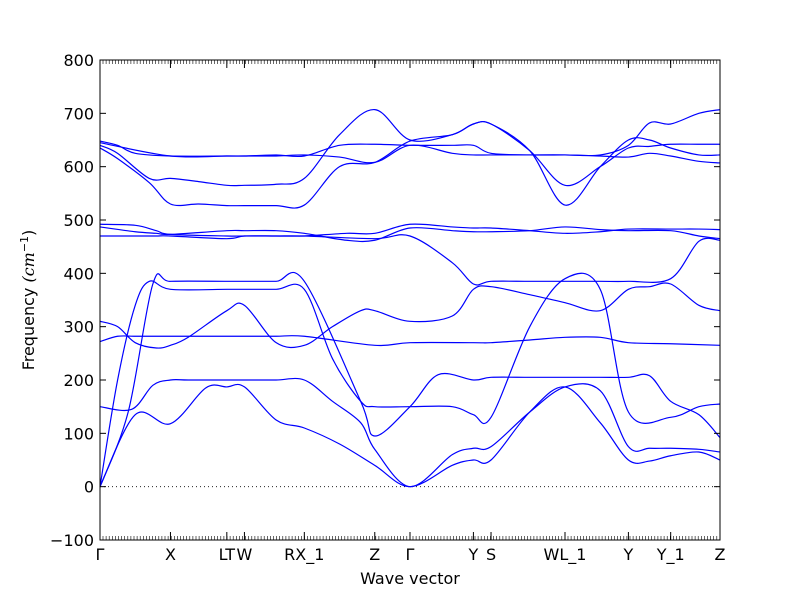 This screenshot has width=800, height=600. Describe the element at coordinates (304, 555) in the screenshot. I see `x-tick-label: RX_1` at that location.